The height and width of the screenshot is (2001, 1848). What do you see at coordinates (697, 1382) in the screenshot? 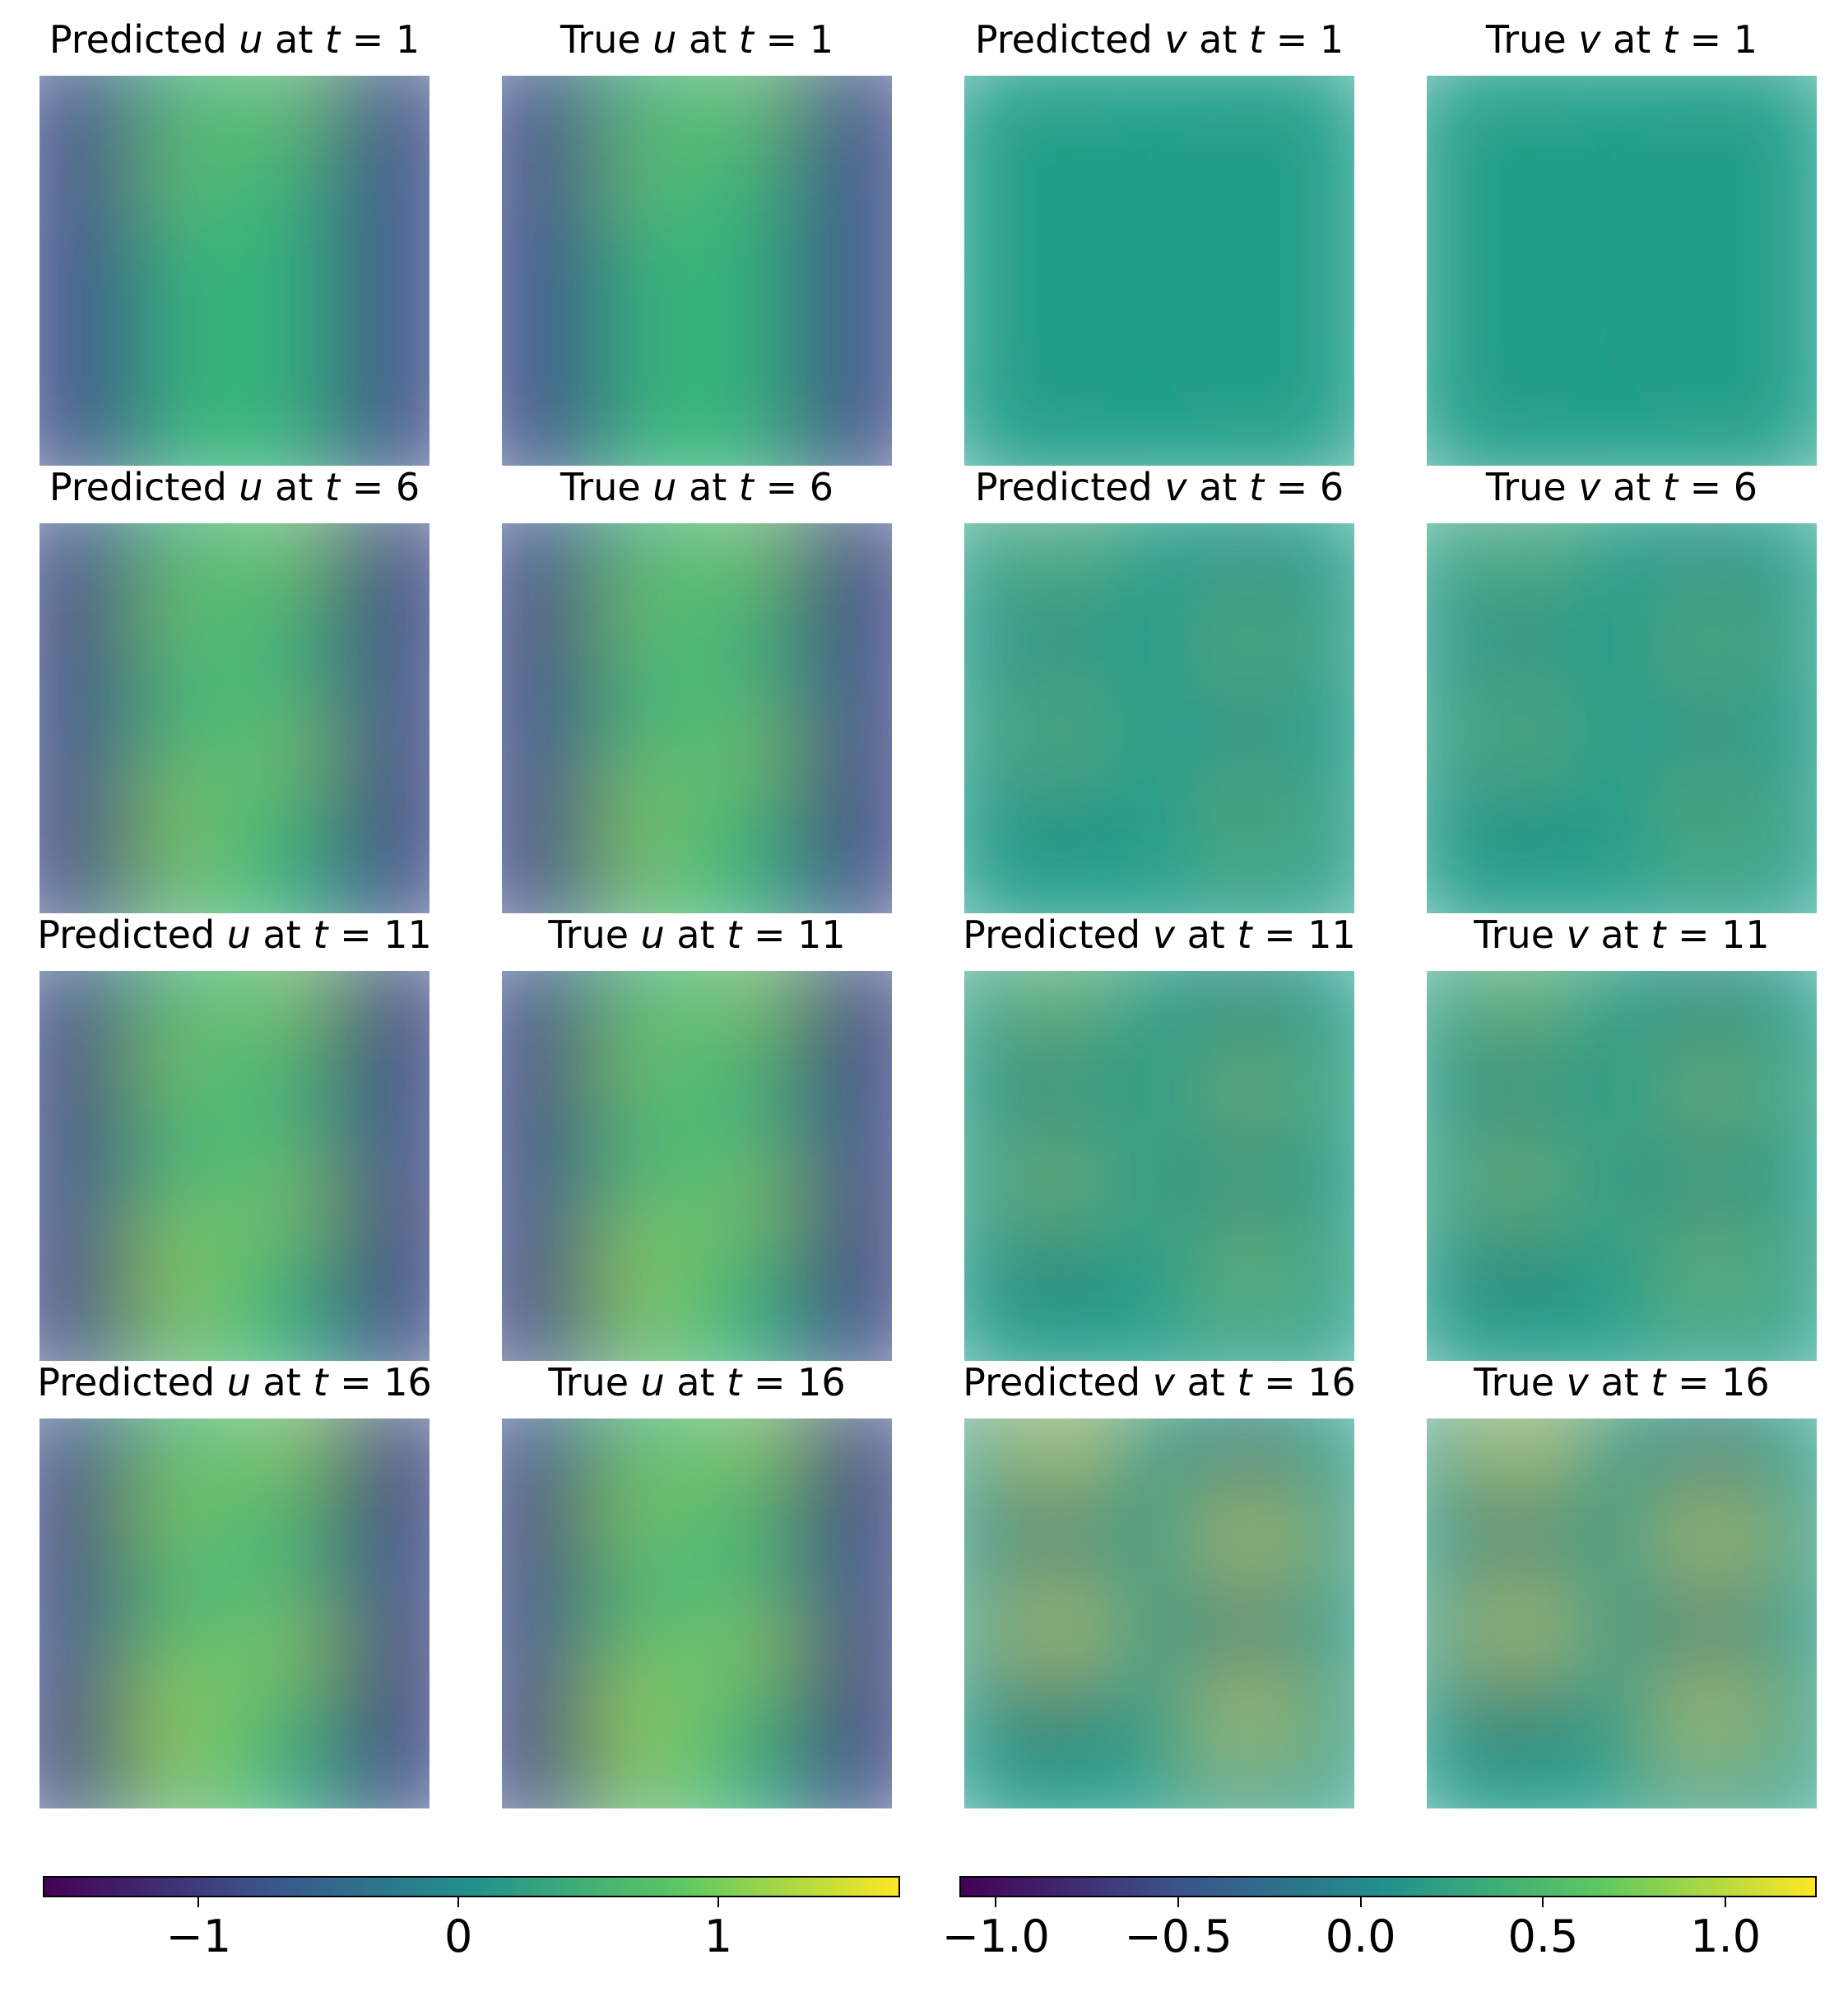
I see `panel-title: True u at t = 16` at bounding box center [697, 1382].